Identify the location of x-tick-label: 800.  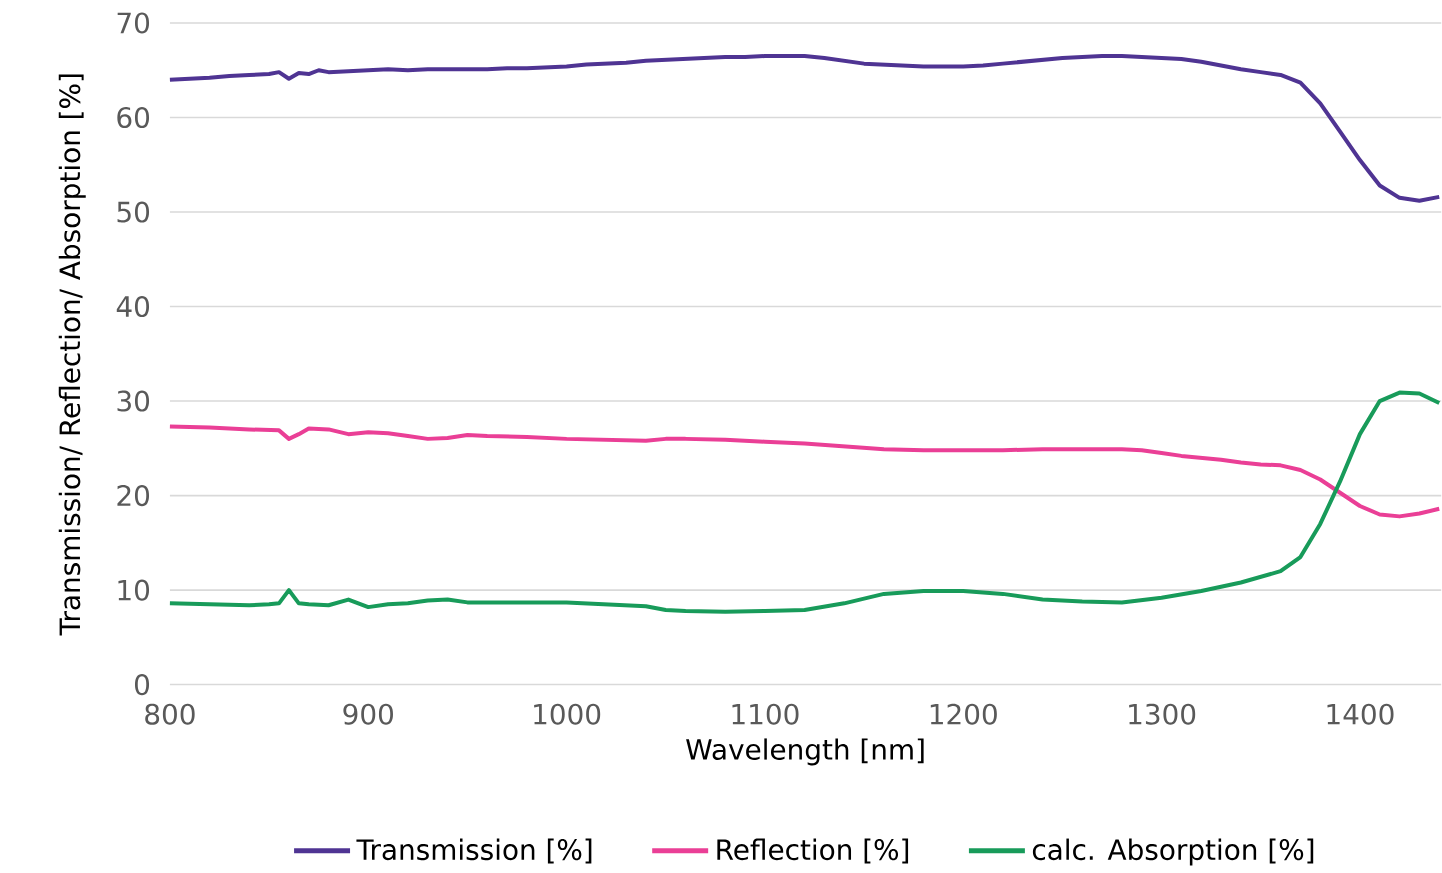
(170, 714).